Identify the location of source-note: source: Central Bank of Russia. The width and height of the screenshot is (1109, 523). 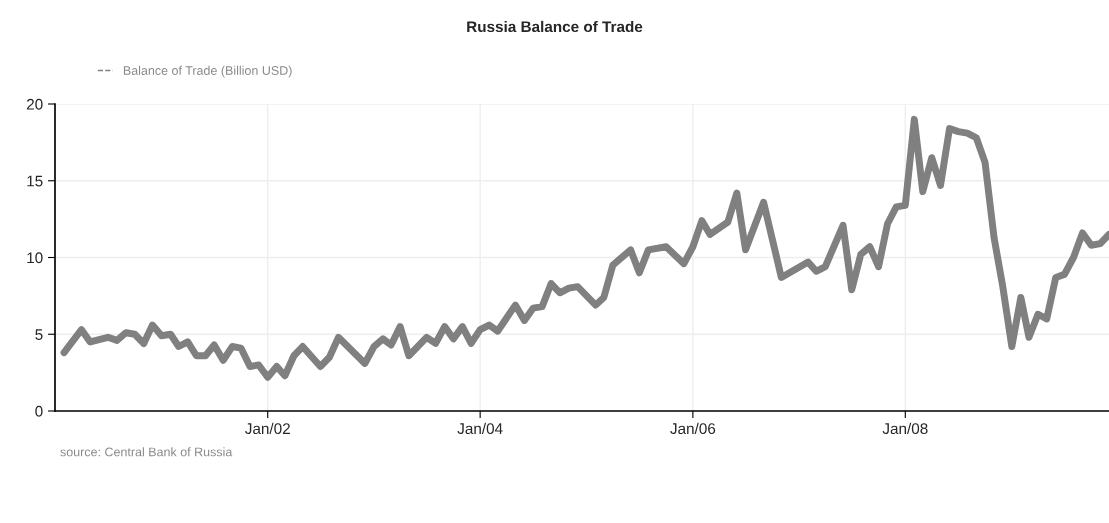
(146, 452).